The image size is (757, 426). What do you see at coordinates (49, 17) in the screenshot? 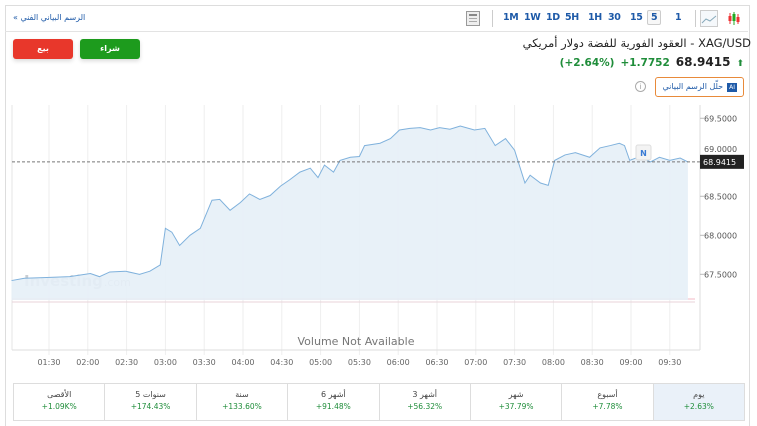
I see `technical-chart-link: الرسم البياني الفني »` at bounding box center [49, 17].